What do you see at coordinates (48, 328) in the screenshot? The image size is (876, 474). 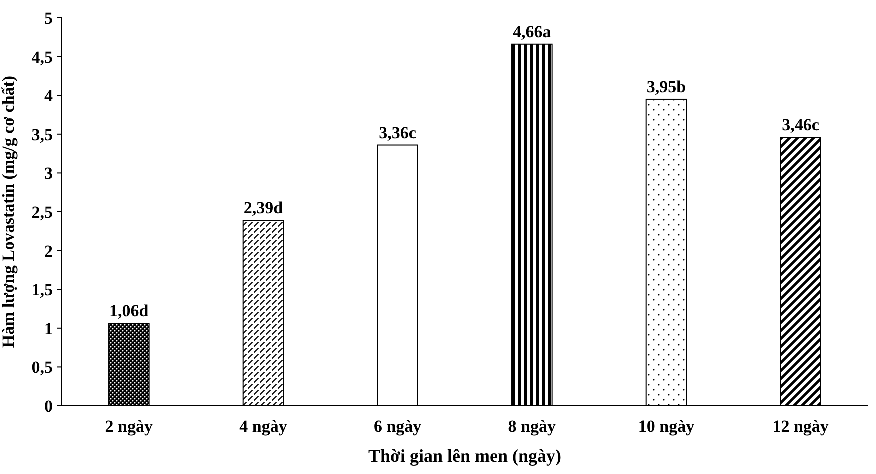 I see `y-tick-label: 1` at bounding box center [48, 328].